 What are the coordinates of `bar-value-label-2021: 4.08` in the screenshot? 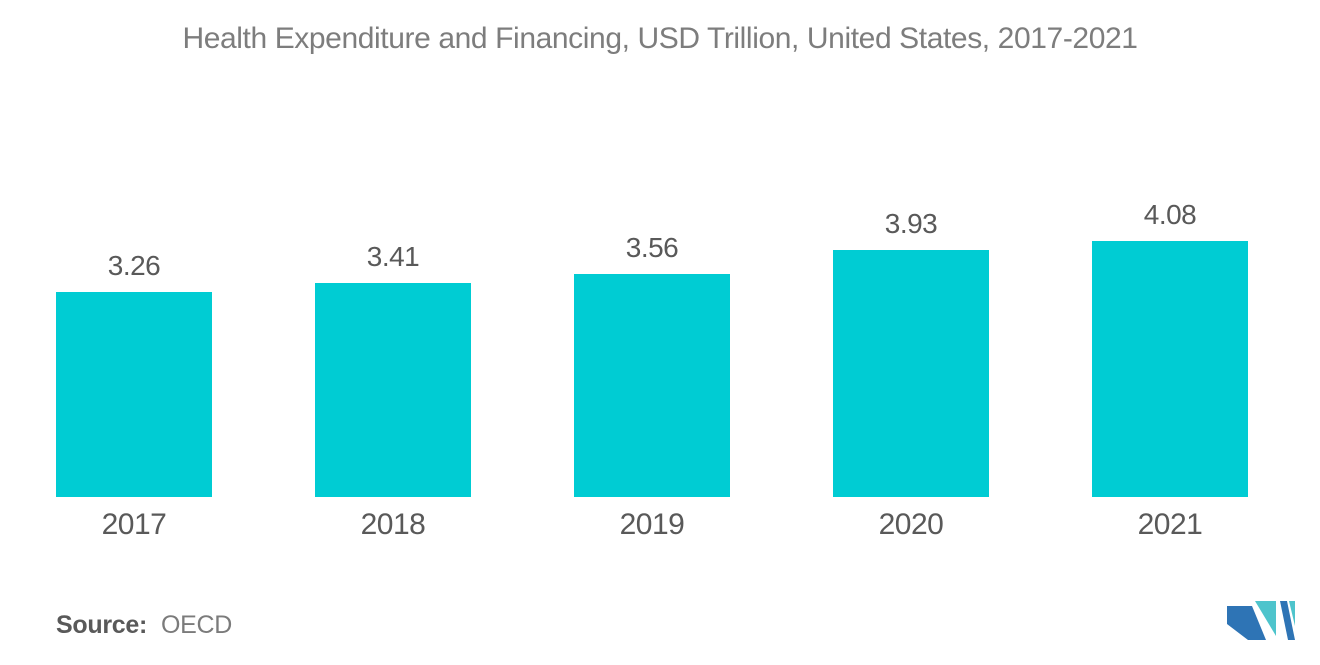 It's located at (1170, 214).